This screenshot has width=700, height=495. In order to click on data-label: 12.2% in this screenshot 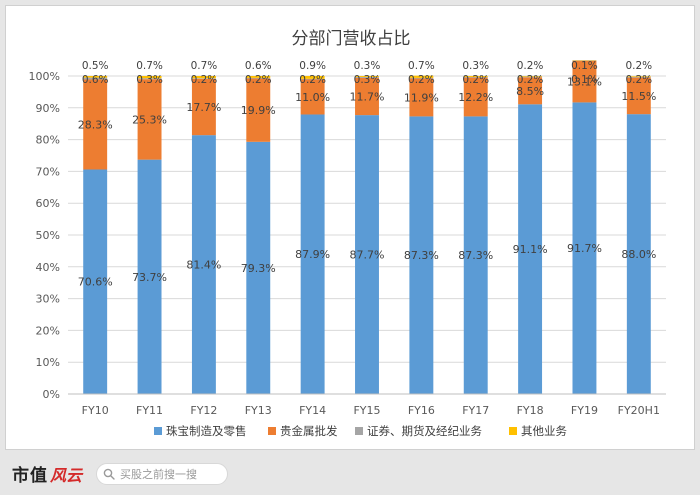, I will do `click(475, 97)`.